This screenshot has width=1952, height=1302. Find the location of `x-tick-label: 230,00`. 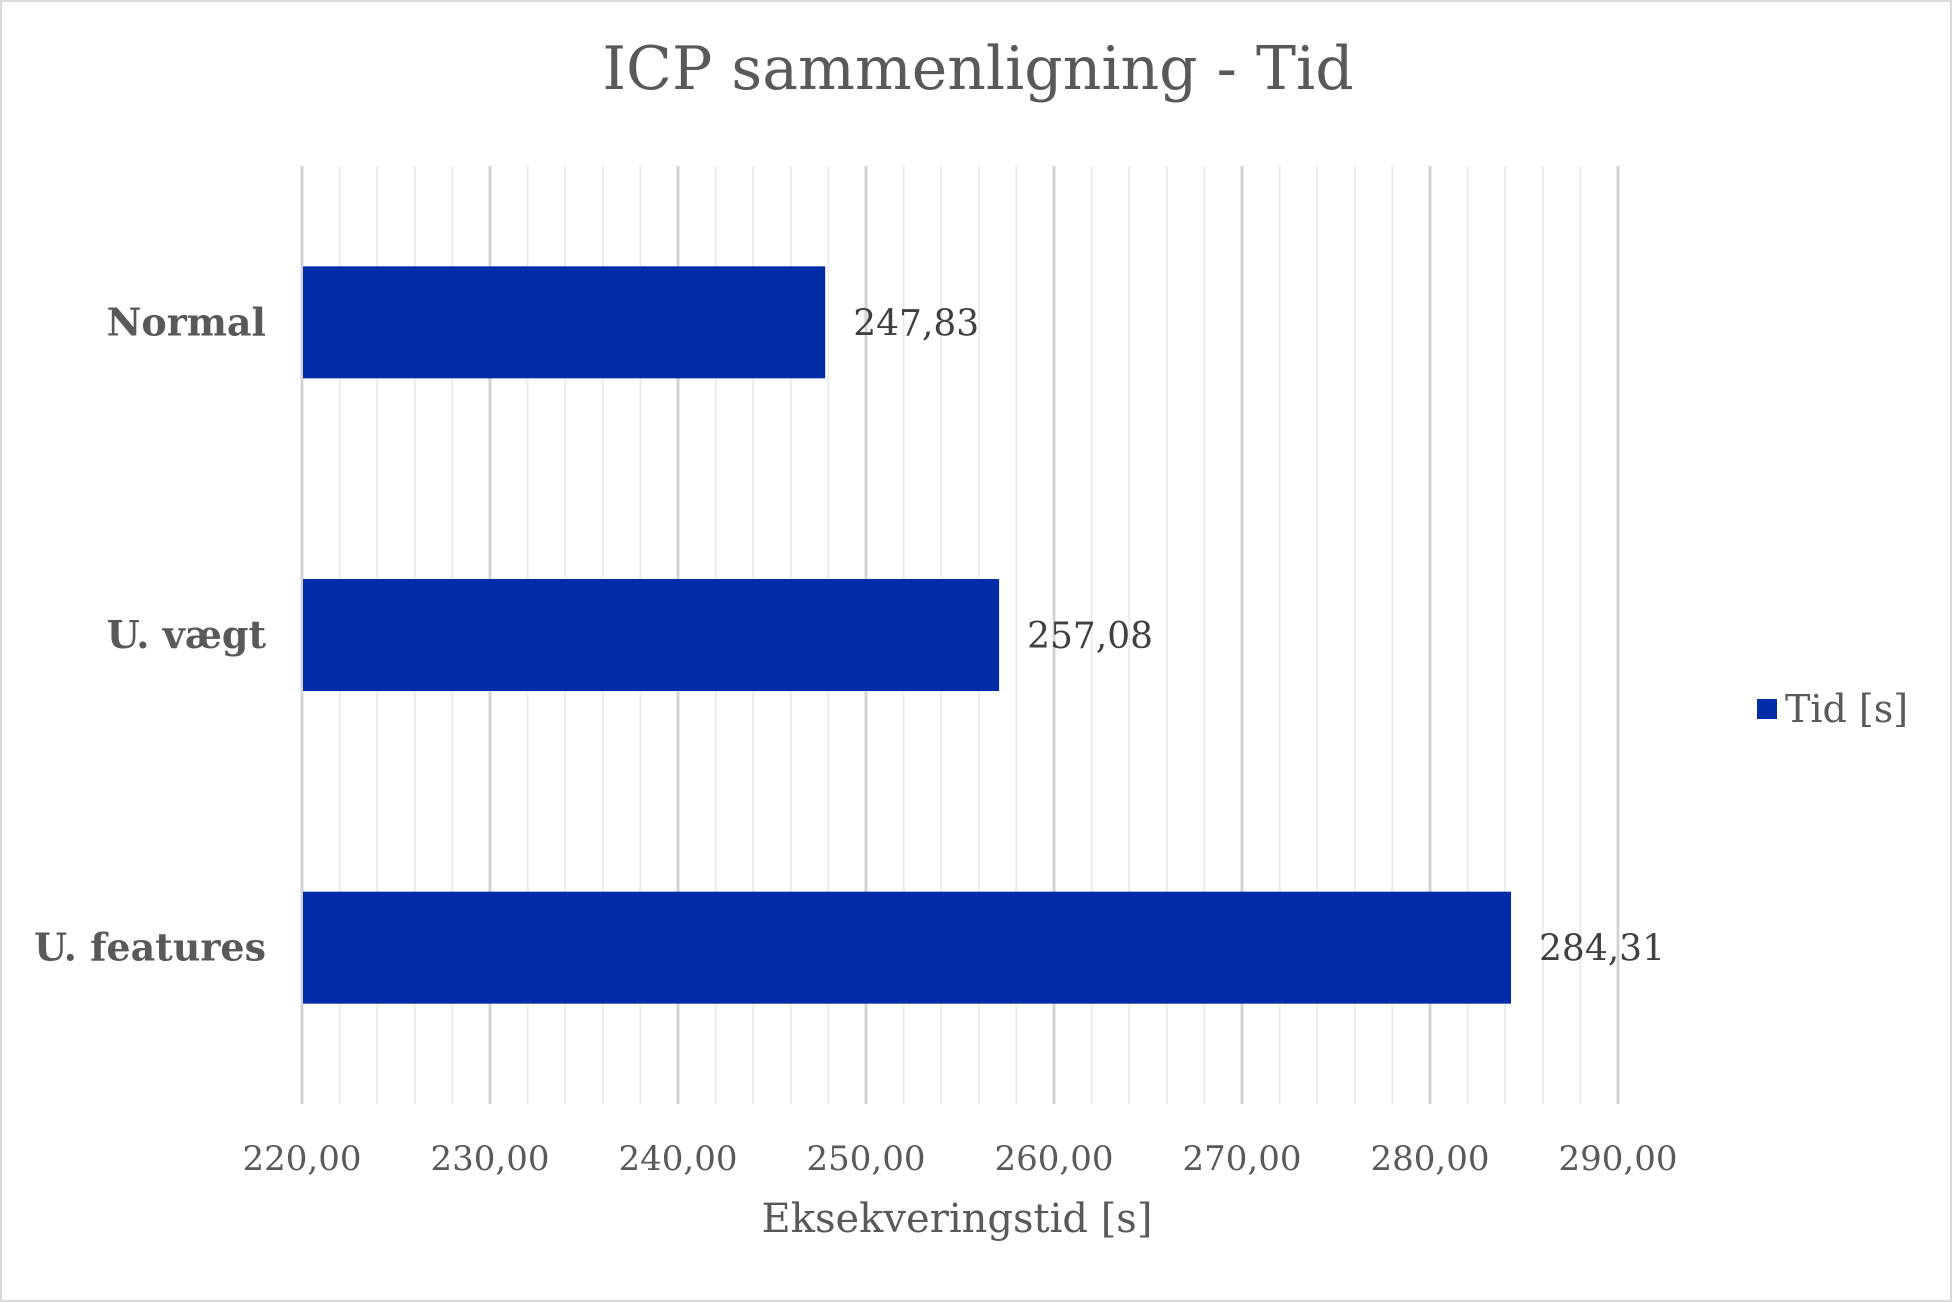

x-tick-label: 230,00 is located at coordinates (490, 1159).